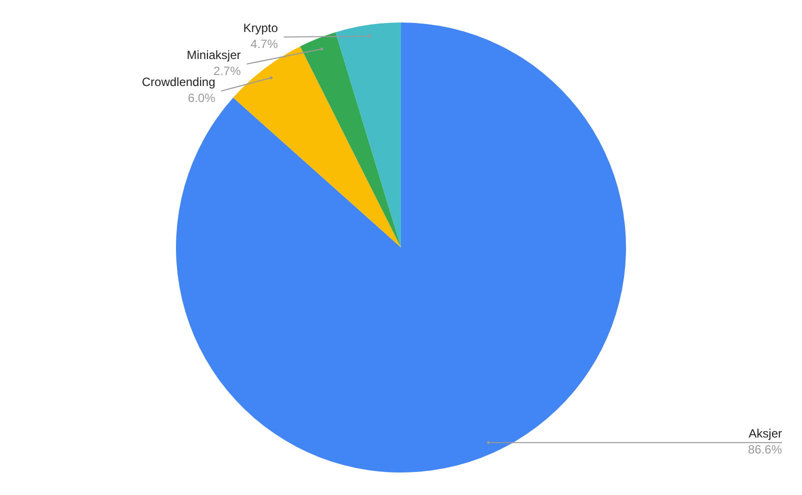 The width and height of the screenshot is (802, 495). What do you see at coordinates (213, 55) in the screenshot?
I see `slice-label: Miniaksjer` at bounding box center [213, 55].